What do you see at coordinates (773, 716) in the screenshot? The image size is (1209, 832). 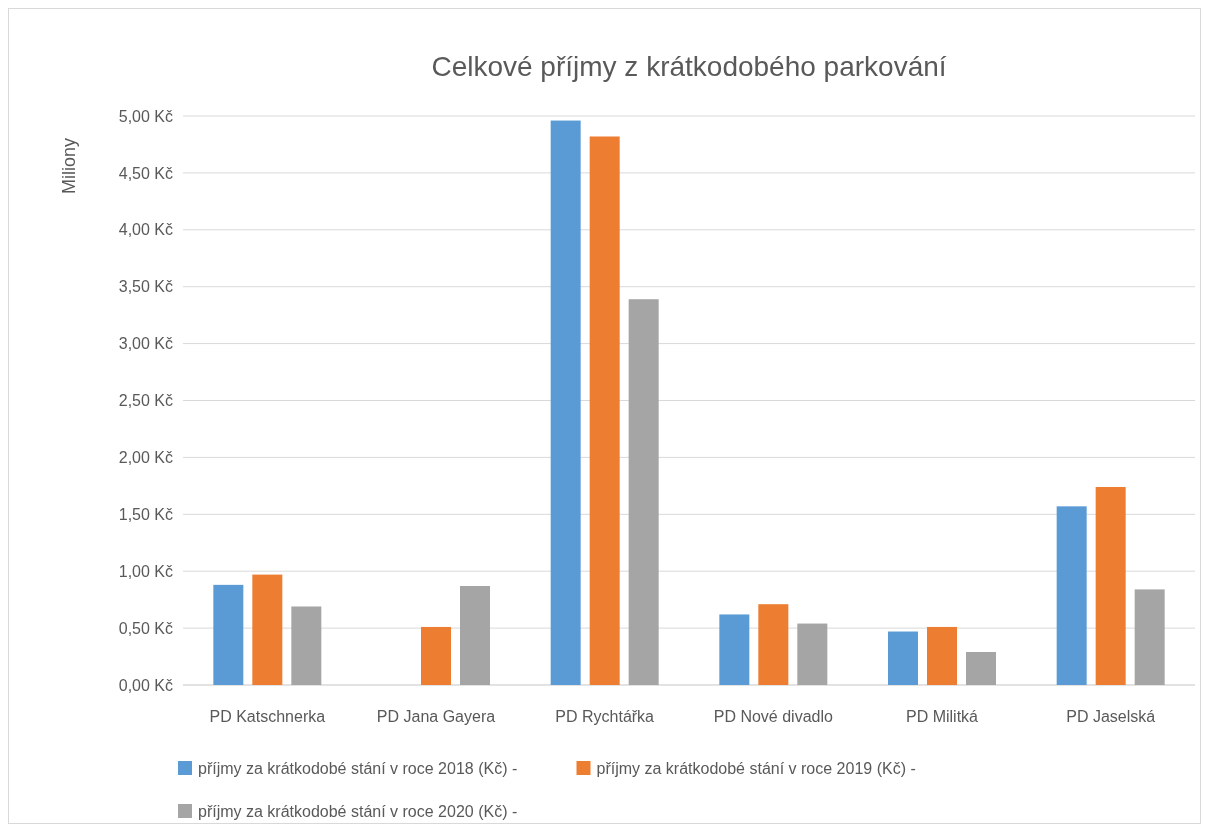 I see `x-tick-label: PD Nové divadlo` at bounding box center [773, 716].